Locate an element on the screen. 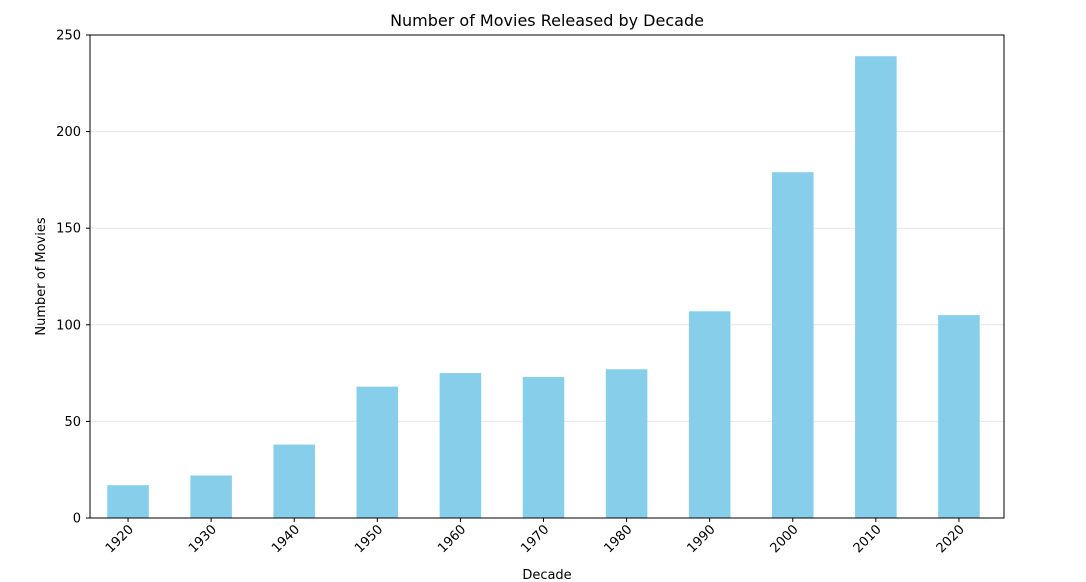  bar-2020 is located at coordinates (959, 416).